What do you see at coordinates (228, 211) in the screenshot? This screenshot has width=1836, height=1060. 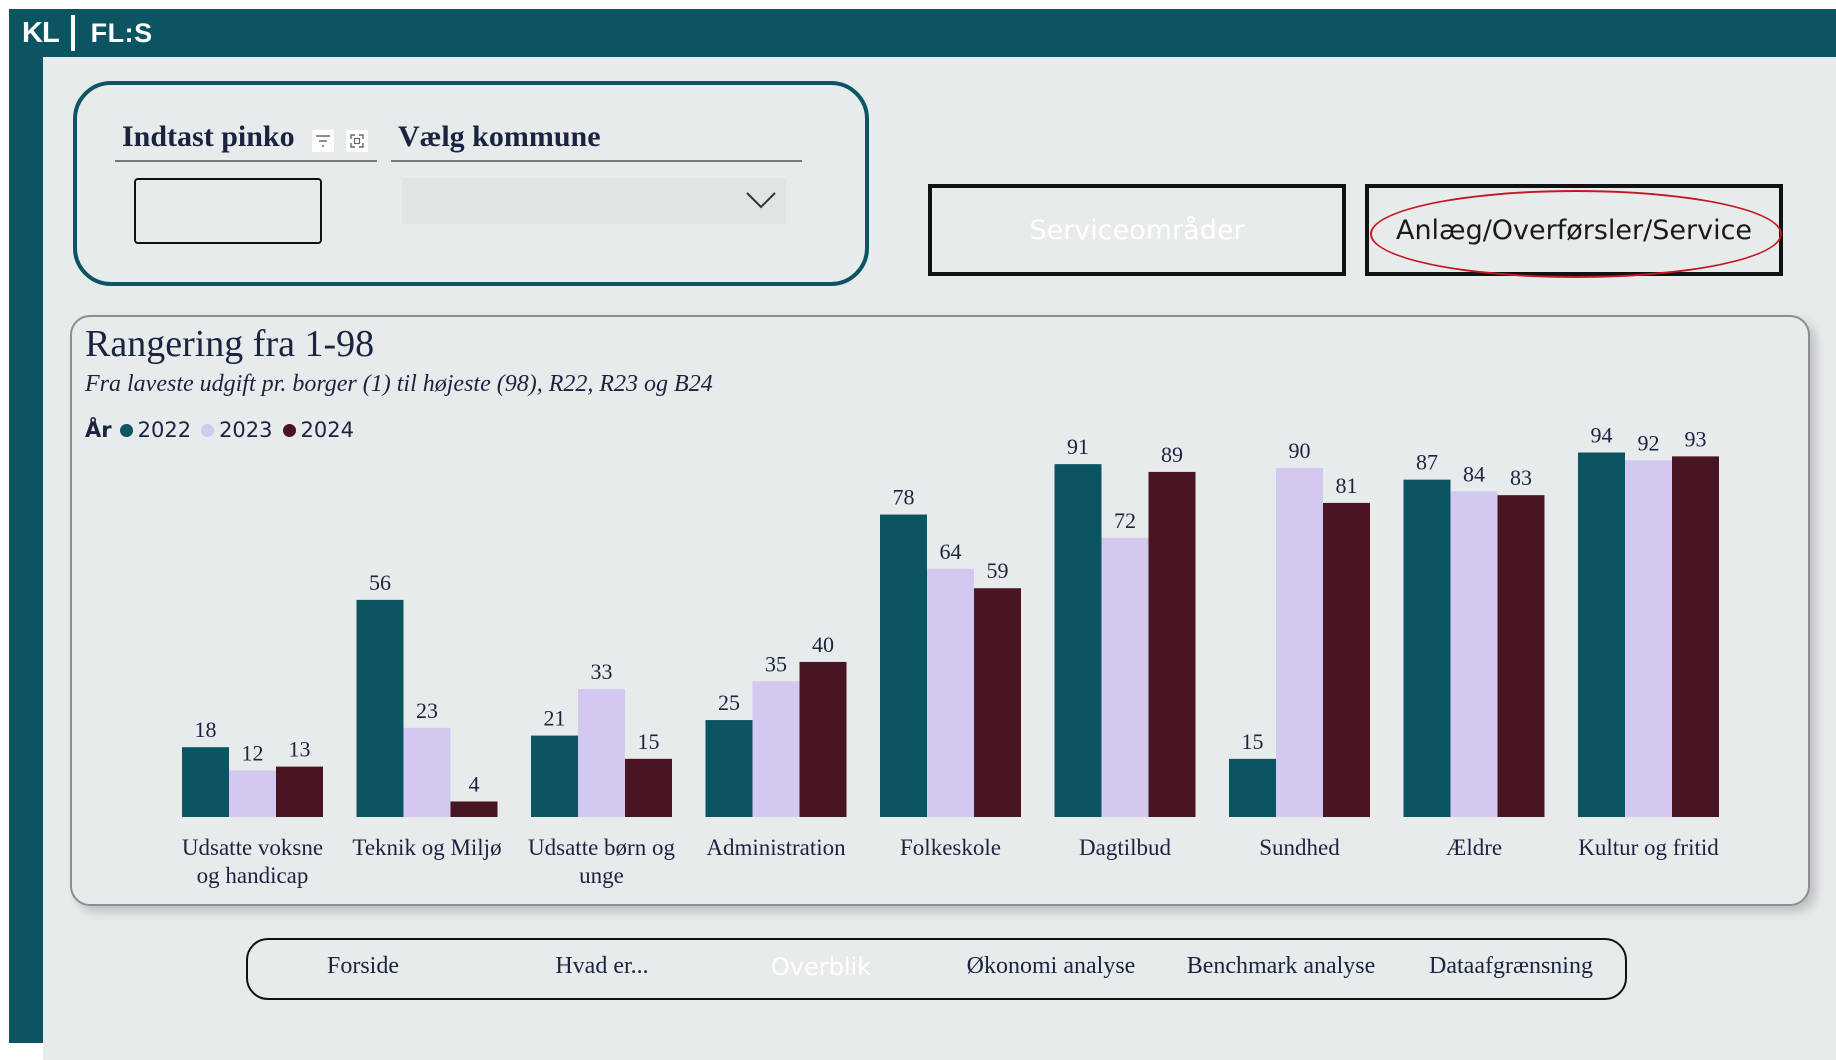 I see `pinko-input` at bounding box center [228, 211].